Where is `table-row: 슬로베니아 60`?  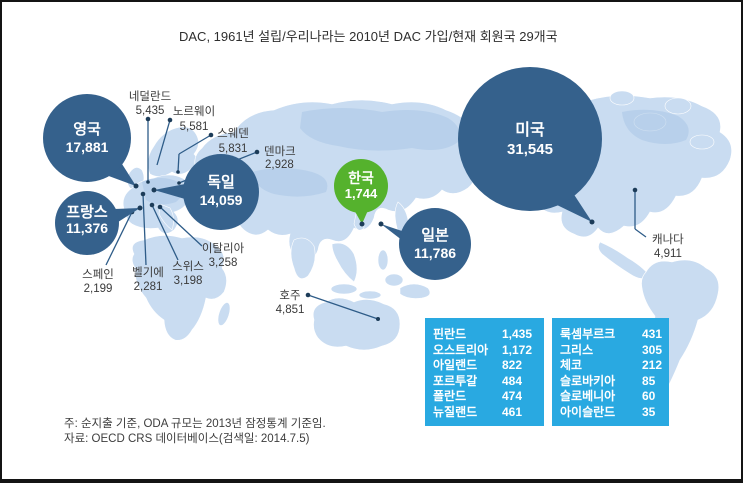 table-row: 슬로베니아 60 is located at coordinates (614, 397).